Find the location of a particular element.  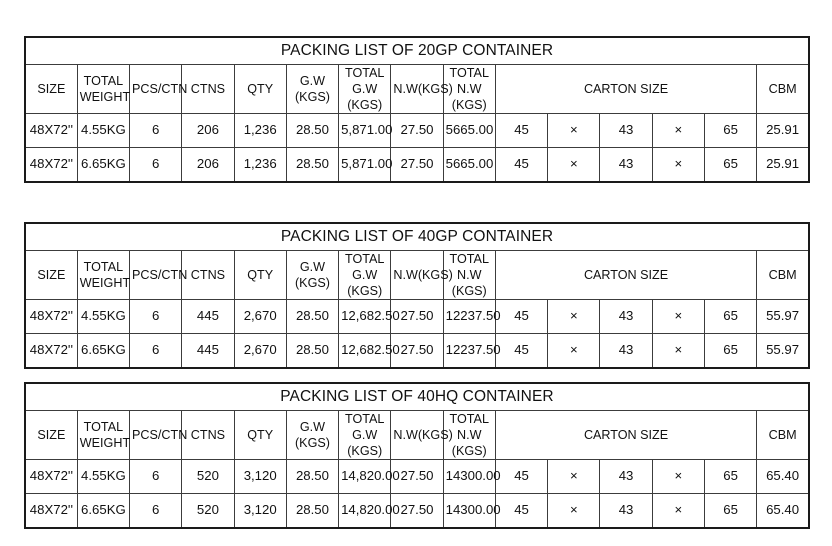

column-header-total-gw: TOTAL G.W (KGS) is located at coordinates (365, 275).